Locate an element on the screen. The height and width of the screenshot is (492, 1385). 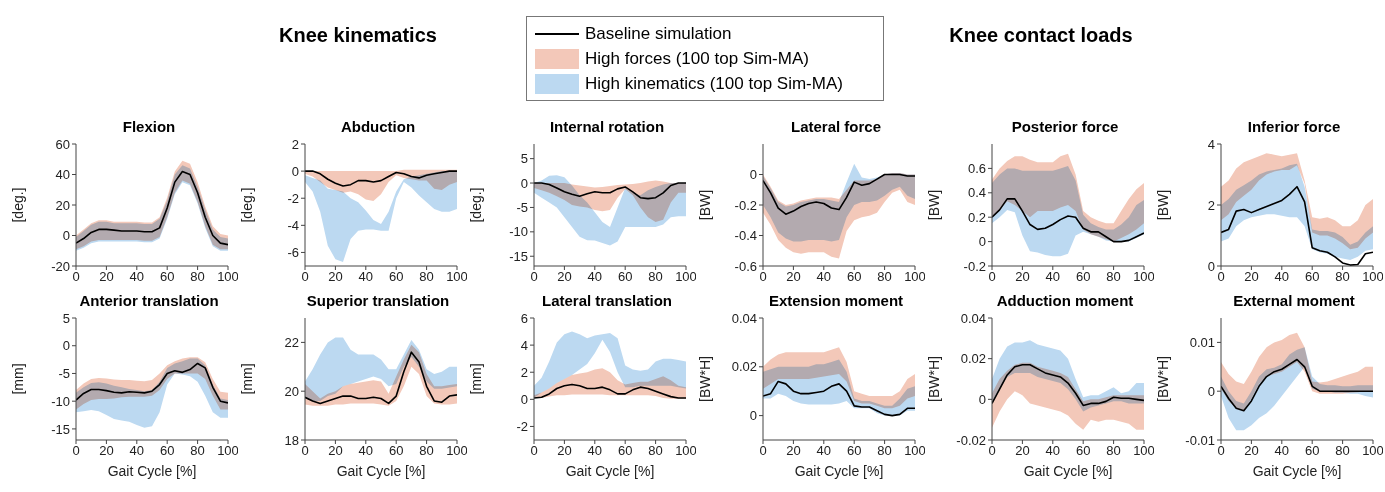
y-tick-label: 2 is located at coordinates (524, 372).